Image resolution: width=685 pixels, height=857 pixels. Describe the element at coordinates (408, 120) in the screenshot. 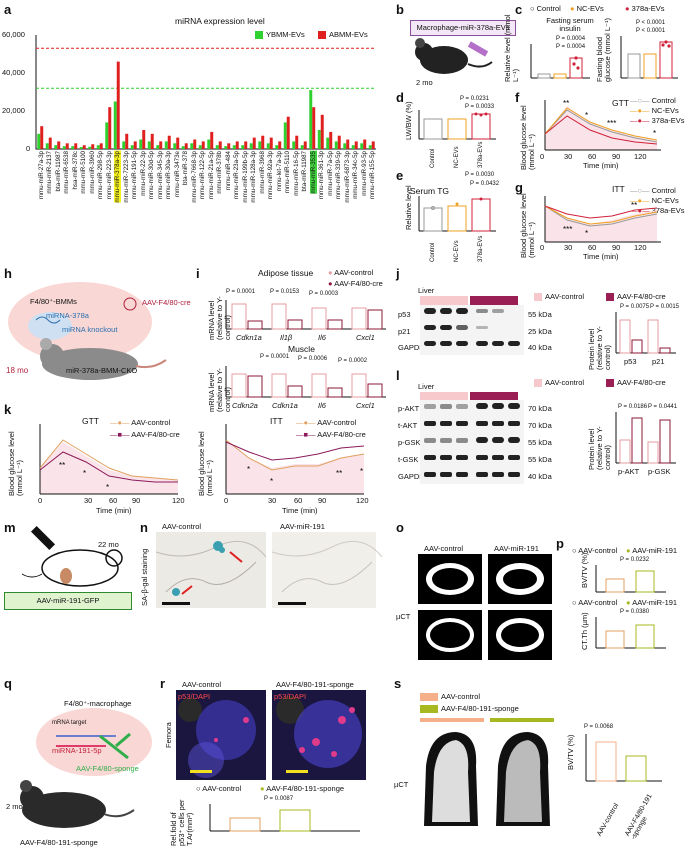

I see `y-axis-label: LW/BW (%)` at that location.